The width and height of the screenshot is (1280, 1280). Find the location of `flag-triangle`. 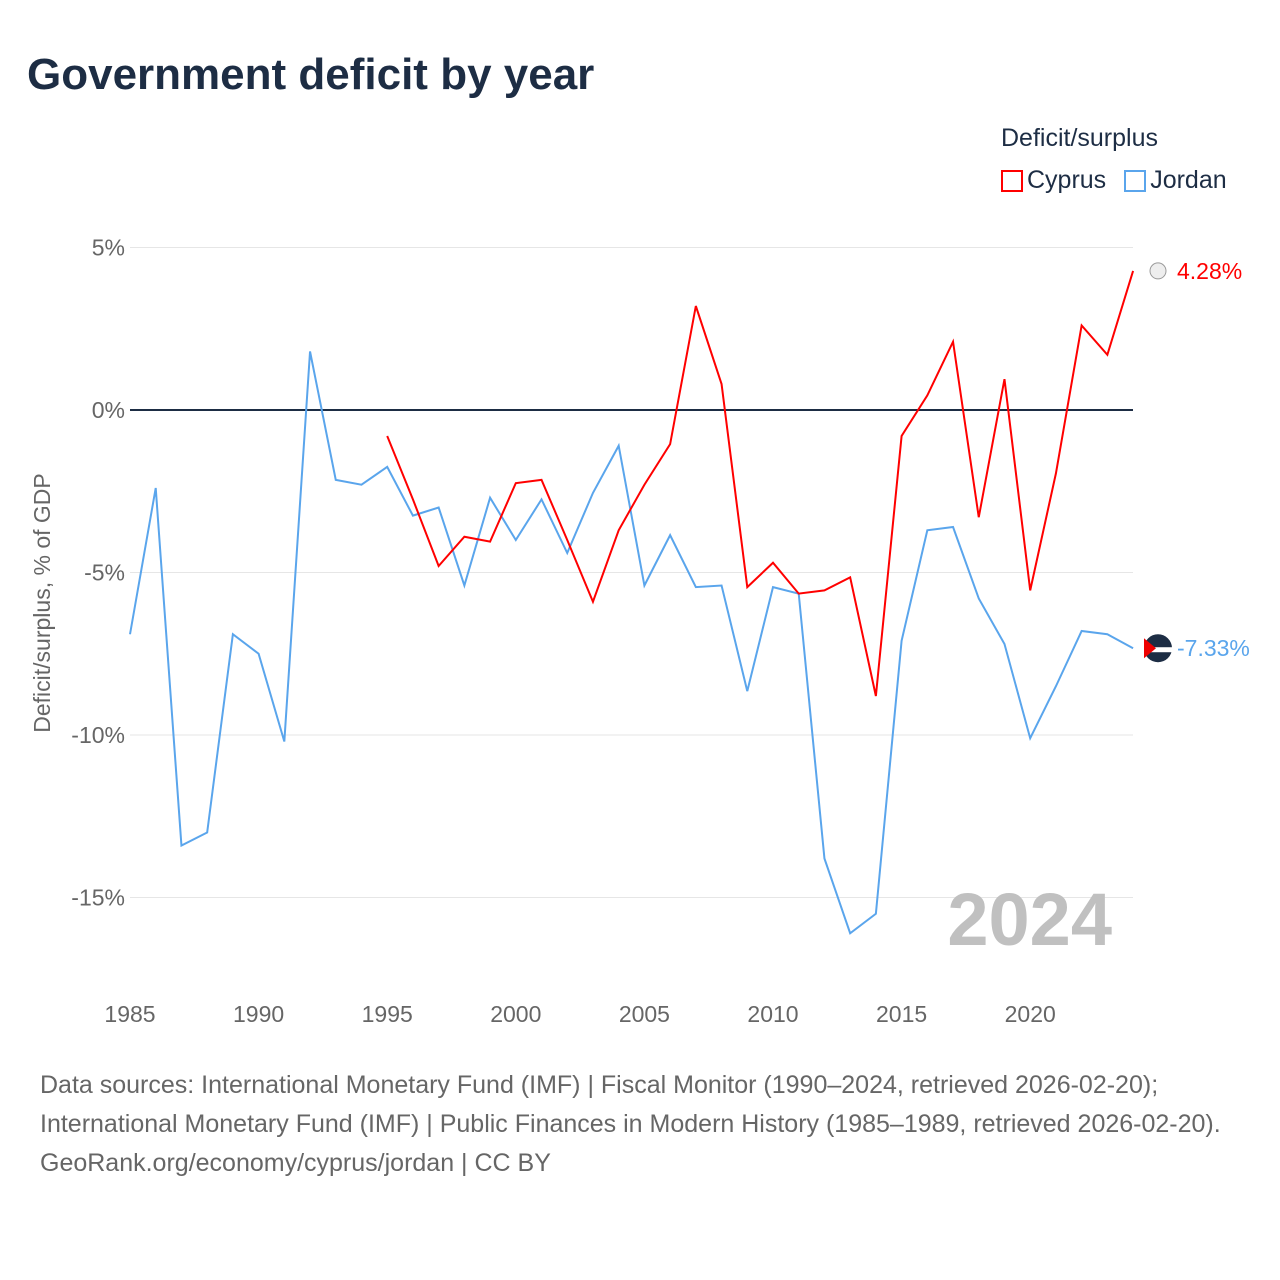

flag-triangle is located at coordinates (1150, 648).